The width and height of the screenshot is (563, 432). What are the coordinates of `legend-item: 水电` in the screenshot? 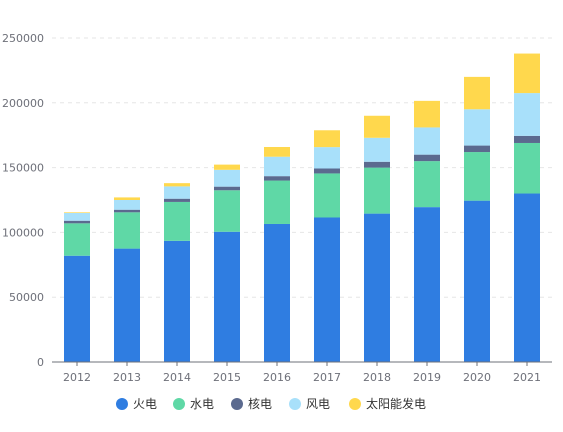 It's located at (193, 404).